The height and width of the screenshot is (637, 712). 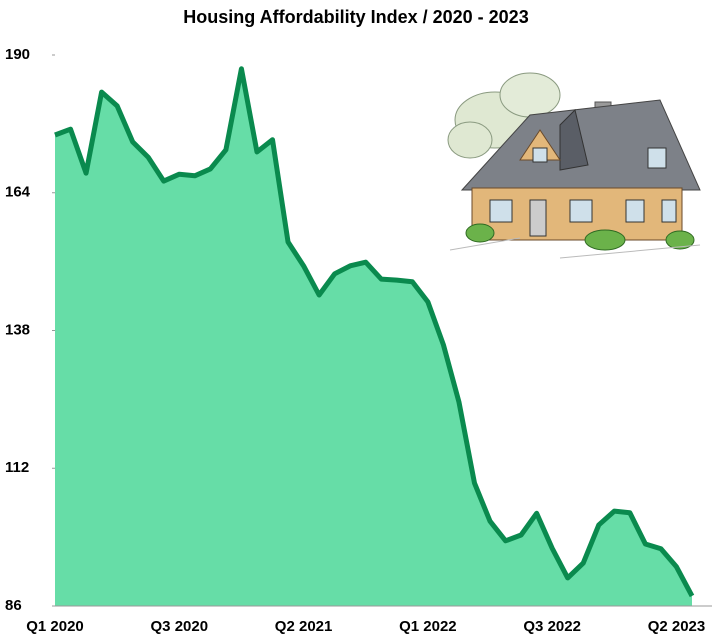 What do you see at coordinates (18, 192) in the screenshot?
I see `y-tick-label: 164` at bounding box center [18, 192].